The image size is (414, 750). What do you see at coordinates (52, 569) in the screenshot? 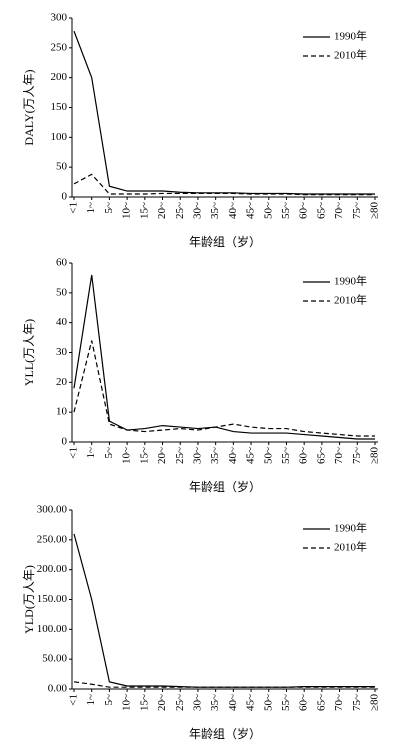
I see `y-tick-label: 200.00` at bounding box center [52, 569].